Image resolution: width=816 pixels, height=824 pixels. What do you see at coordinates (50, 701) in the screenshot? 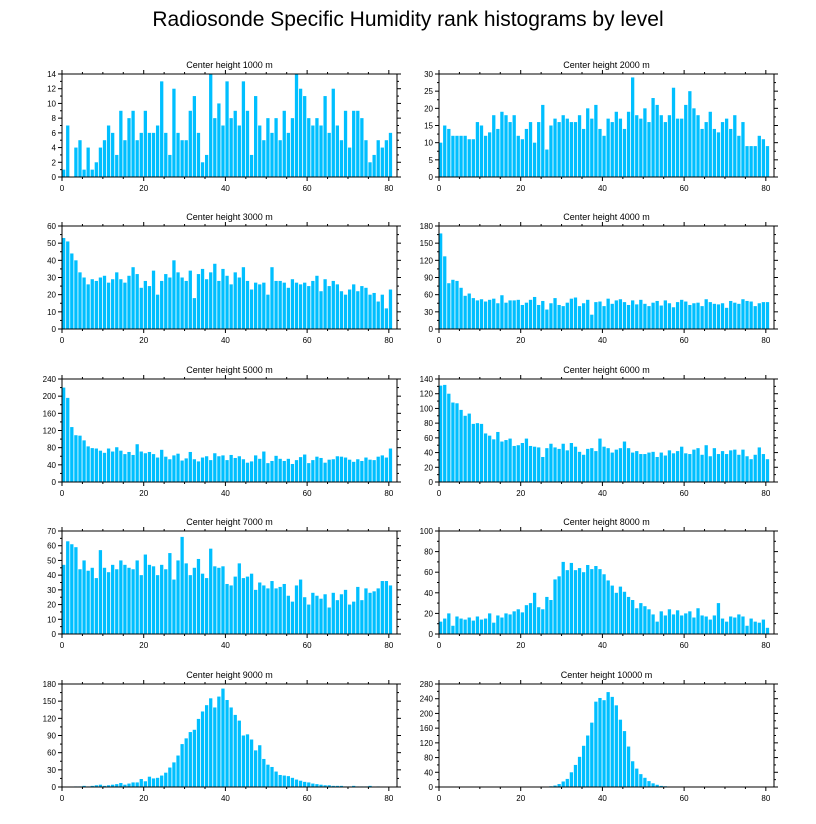
I see `y-tick-label: 150` at bounding box center [50, 701].